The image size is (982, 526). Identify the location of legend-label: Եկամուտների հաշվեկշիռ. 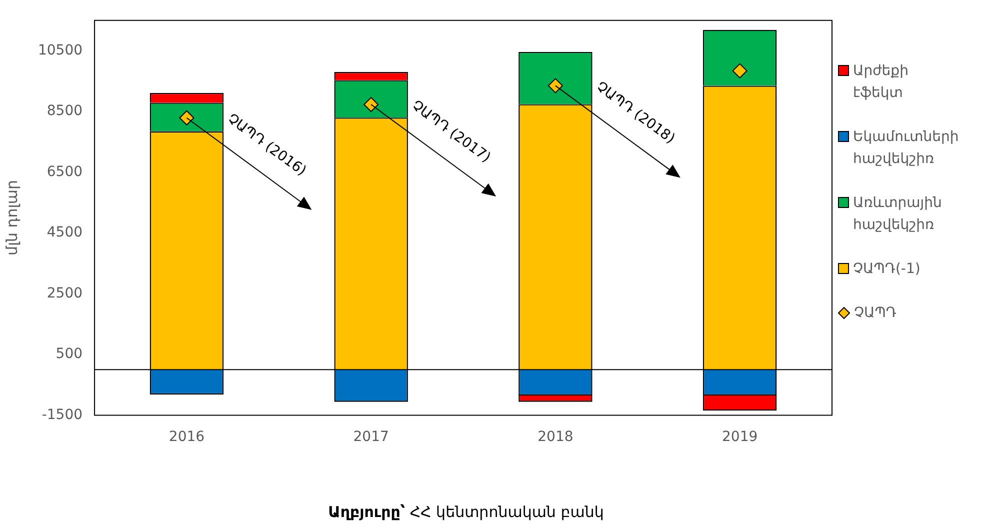
(906, 148).